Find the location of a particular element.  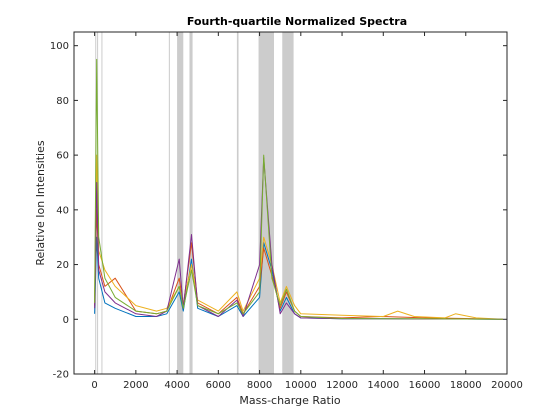

y-tick-label-1: 0 is located at coordinates (66, 320).